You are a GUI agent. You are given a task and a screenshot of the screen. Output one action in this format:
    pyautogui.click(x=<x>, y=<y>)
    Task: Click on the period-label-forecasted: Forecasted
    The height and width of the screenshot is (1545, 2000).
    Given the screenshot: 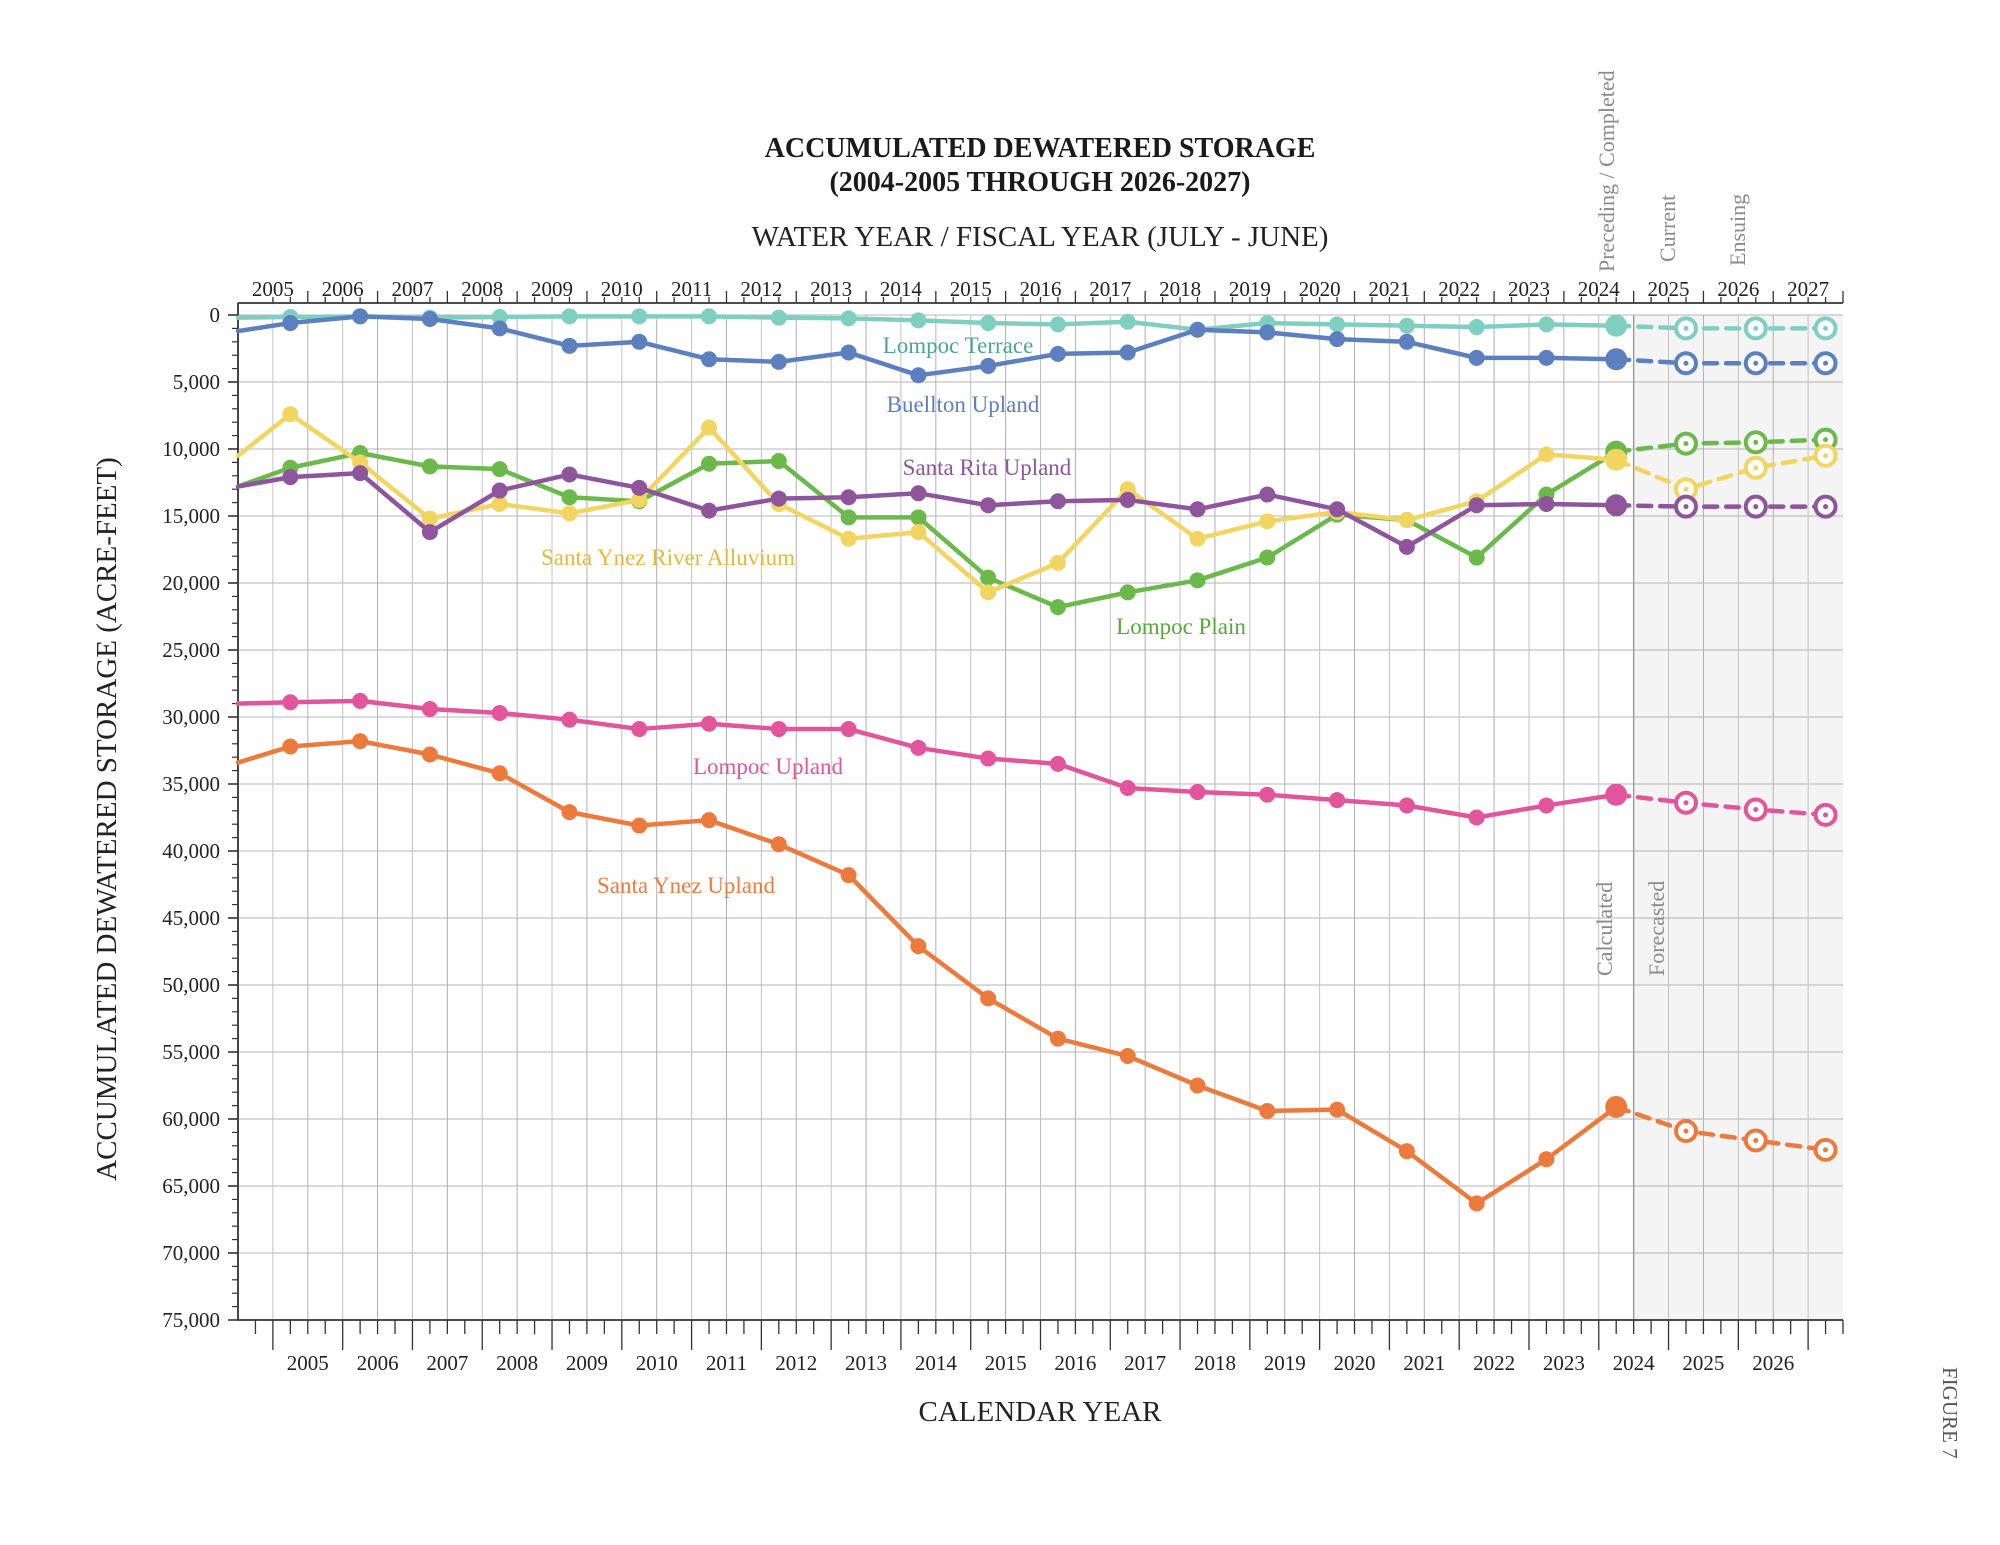 What is the action you would take?
    pyautogui.click(x=1656, y=928)
    